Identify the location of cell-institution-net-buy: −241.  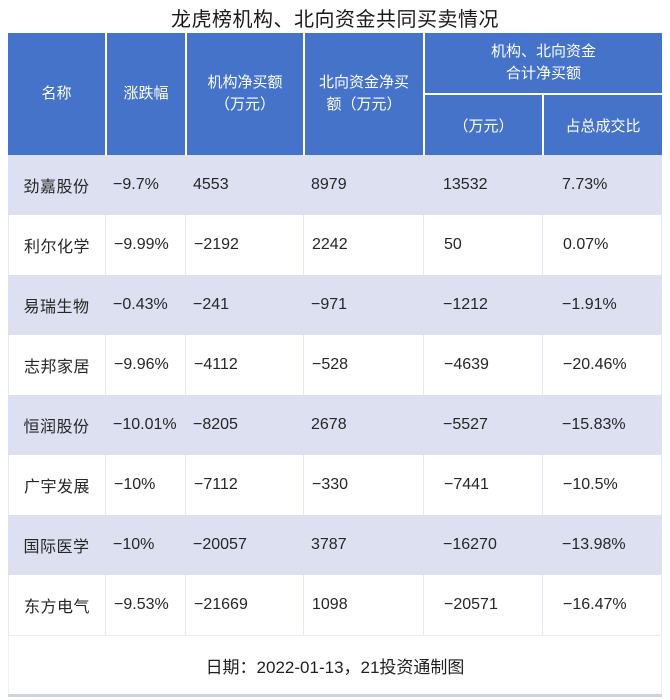
(211, 304).